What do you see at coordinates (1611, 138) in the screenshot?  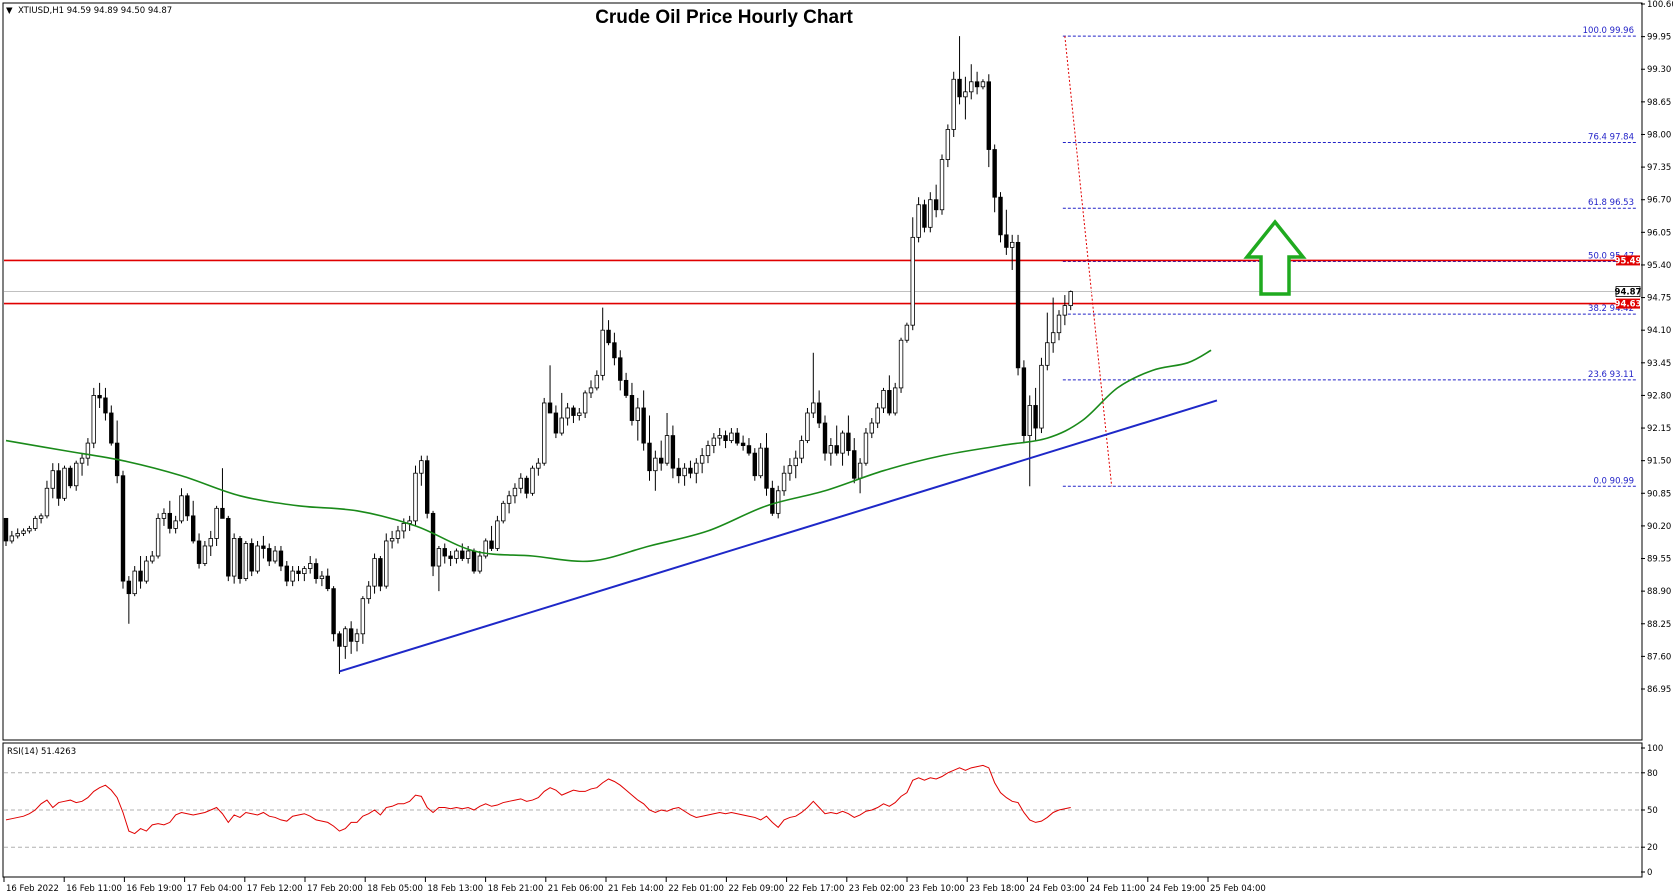 I see `fib-level-label: 76.4 97.84` at bounding box center [1611, 138].